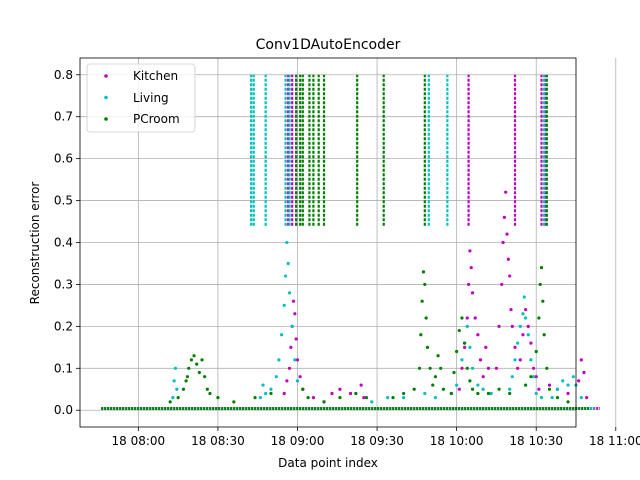 Image resolution: width=640 pixels, height=480 pixels. I want to click on y-axis-label: Reconstruction error, so click(35, 243).